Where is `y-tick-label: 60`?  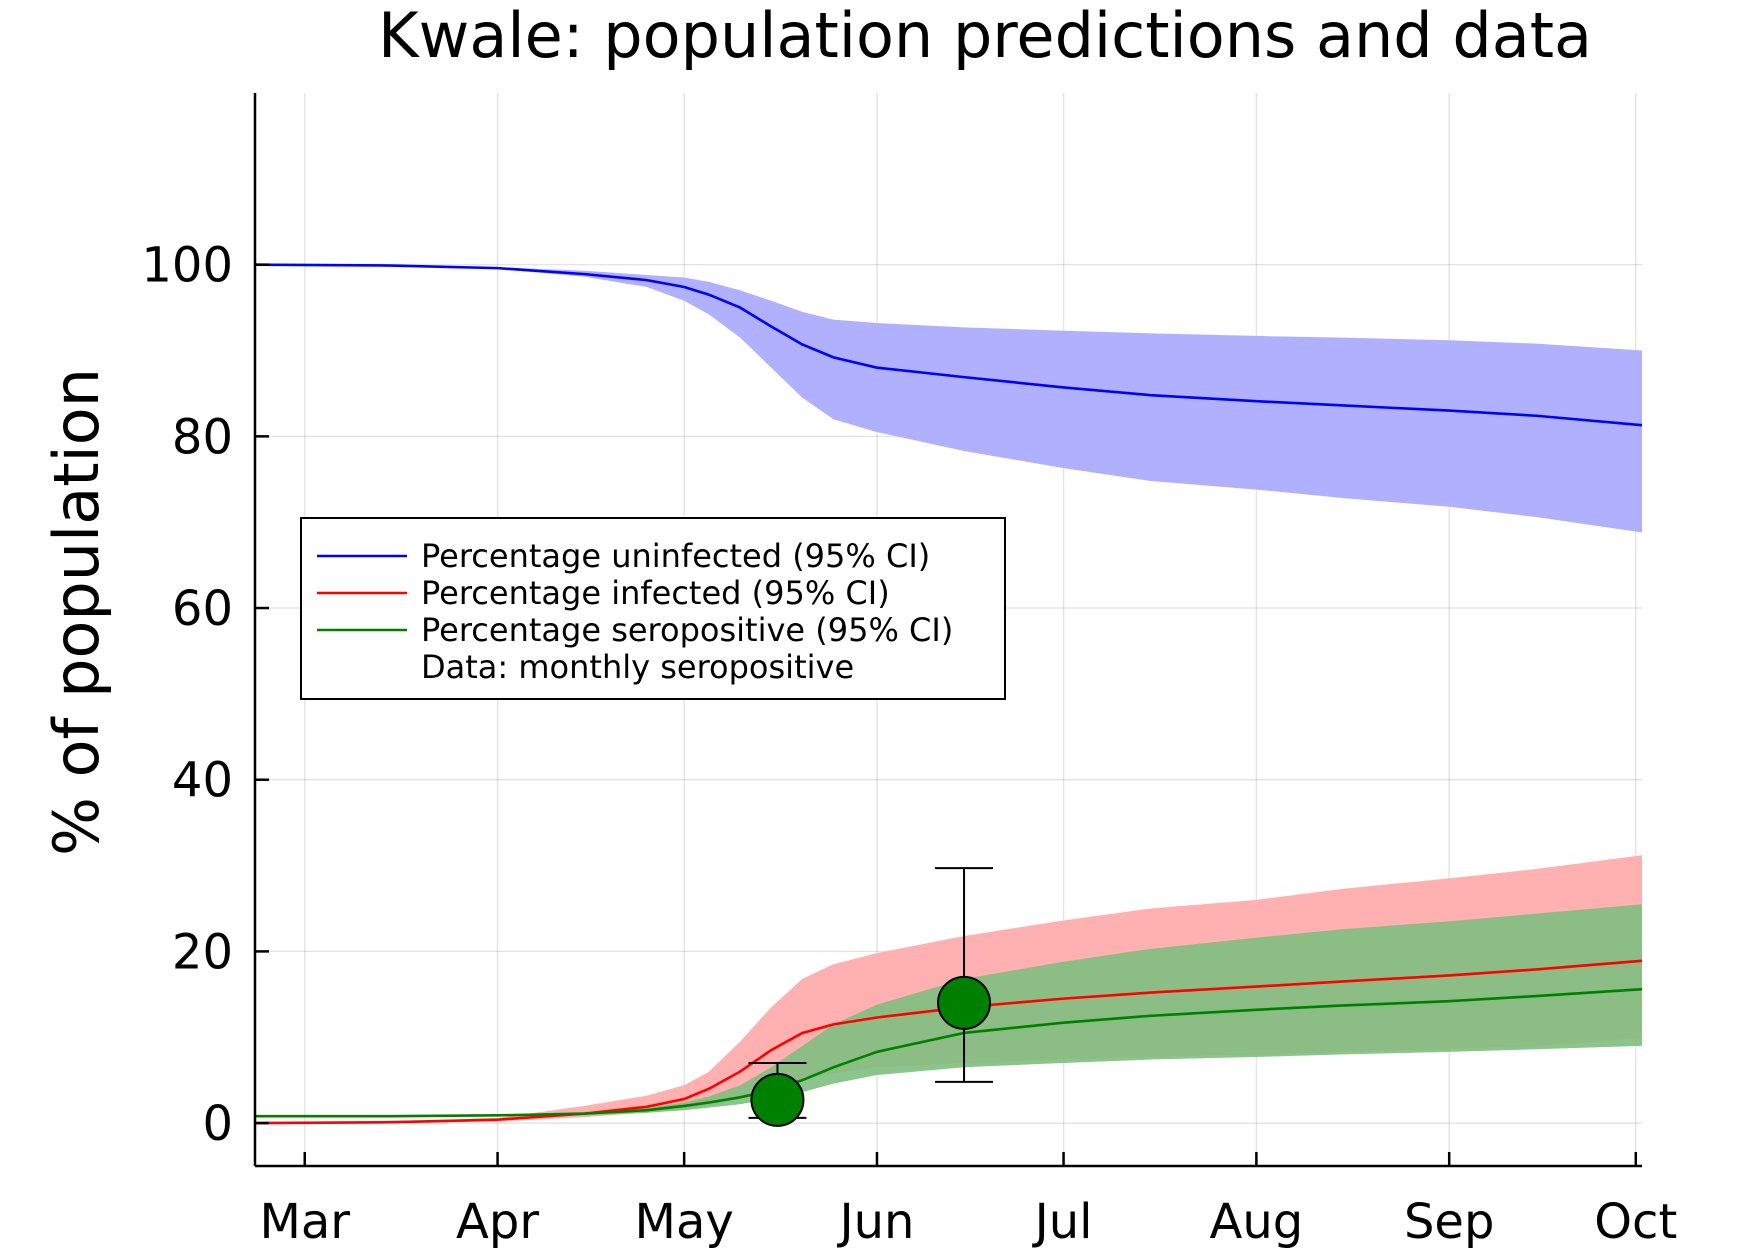 y-tick-label: 60 is located at coordinates (202, 609).